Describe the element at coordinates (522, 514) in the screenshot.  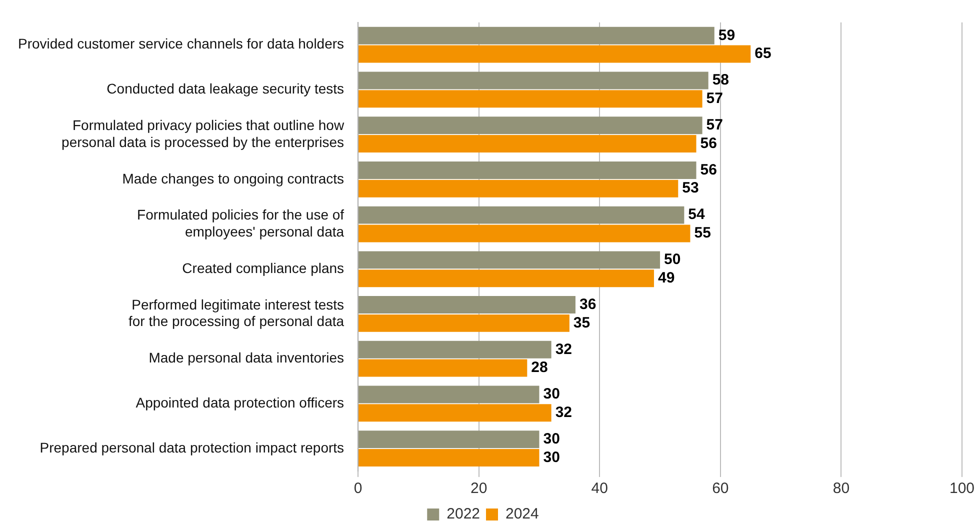
I see `legend-label: 2024` at that location.